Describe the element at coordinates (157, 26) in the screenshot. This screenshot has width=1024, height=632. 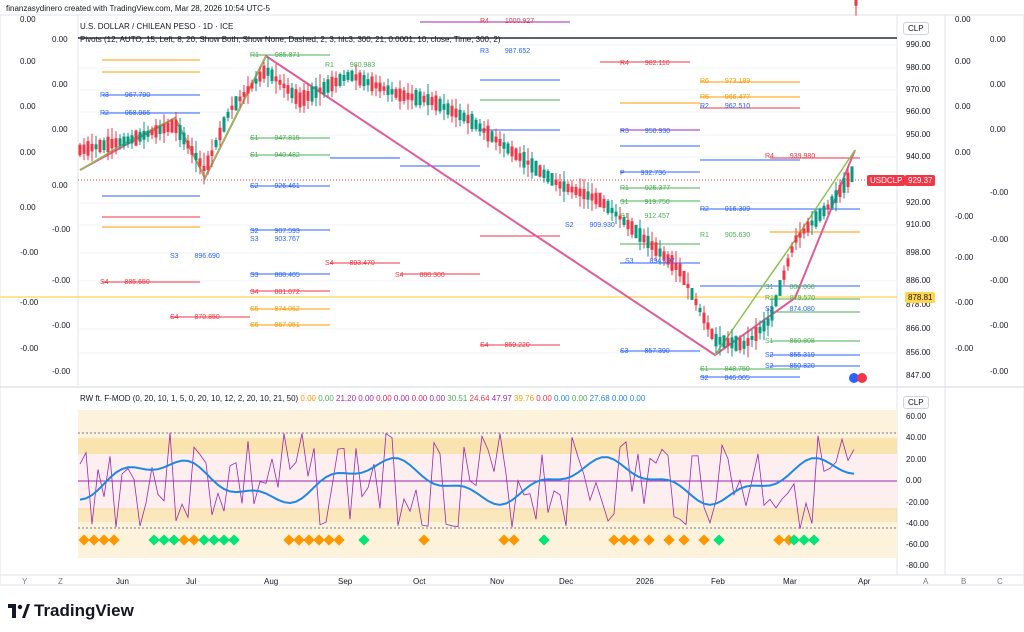
I see `symbol-legend: U.S. DOLLAR / CHILEAN PESO · 1D · ICE` at that location.